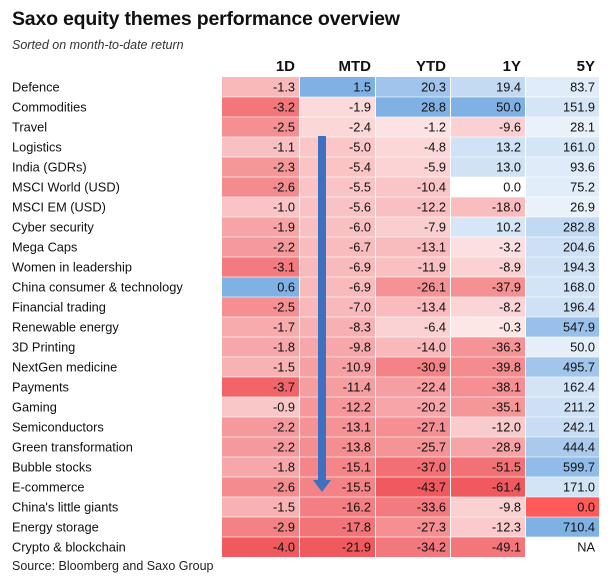  I want to click on cell-value: -6.0, so click(360, 227).